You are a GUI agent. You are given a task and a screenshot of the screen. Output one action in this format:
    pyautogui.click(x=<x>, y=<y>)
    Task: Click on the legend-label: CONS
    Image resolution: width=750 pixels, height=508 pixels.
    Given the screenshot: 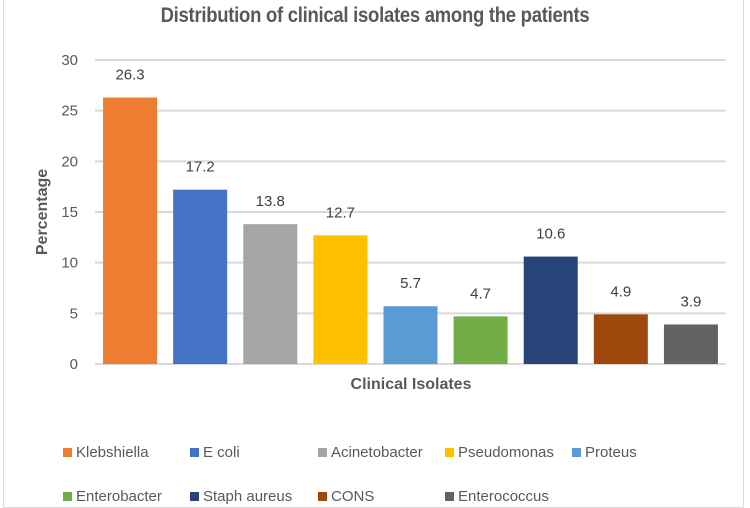 What is the action you would take?
    pyautogui.click(x=353, y=496)
    